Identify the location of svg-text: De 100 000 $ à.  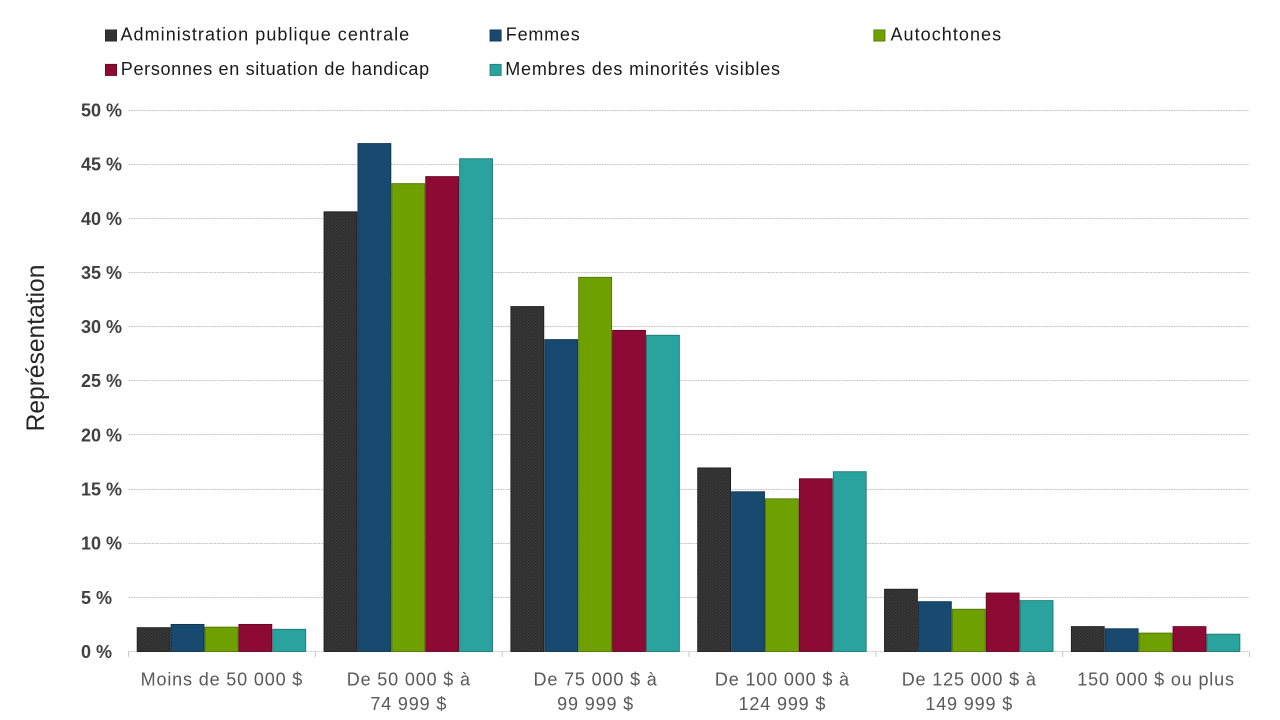
(782, 680).